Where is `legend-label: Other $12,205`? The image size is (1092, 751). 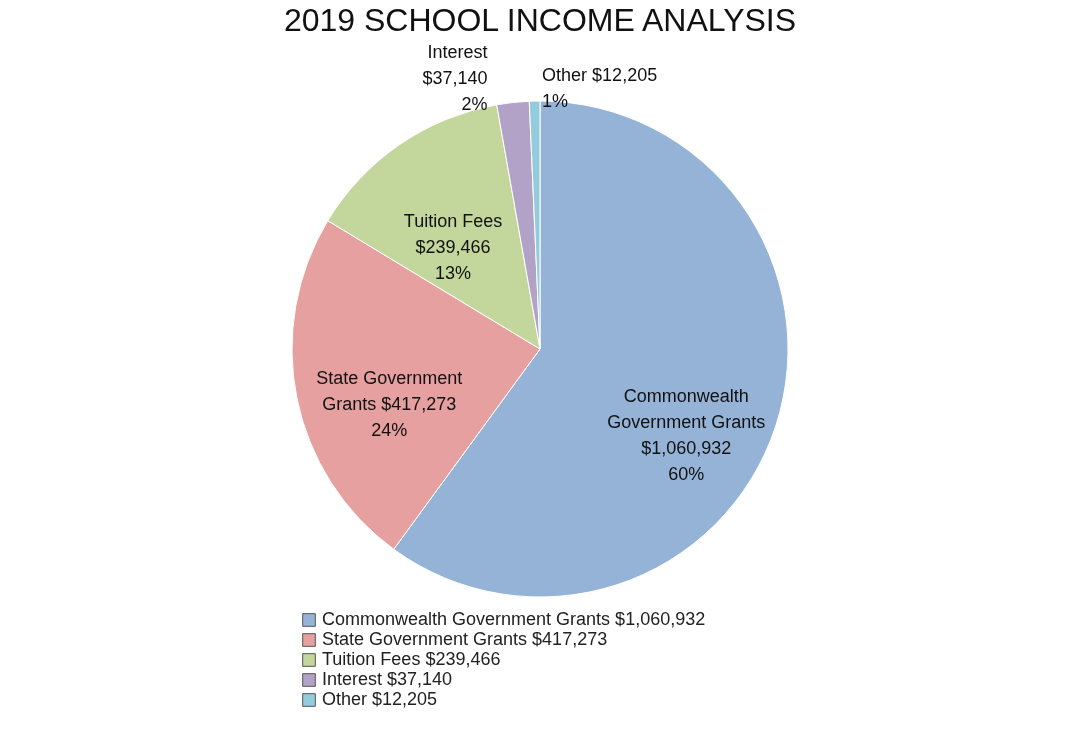
legend-label: Other $12,205 is located at coordinates (380, 699).